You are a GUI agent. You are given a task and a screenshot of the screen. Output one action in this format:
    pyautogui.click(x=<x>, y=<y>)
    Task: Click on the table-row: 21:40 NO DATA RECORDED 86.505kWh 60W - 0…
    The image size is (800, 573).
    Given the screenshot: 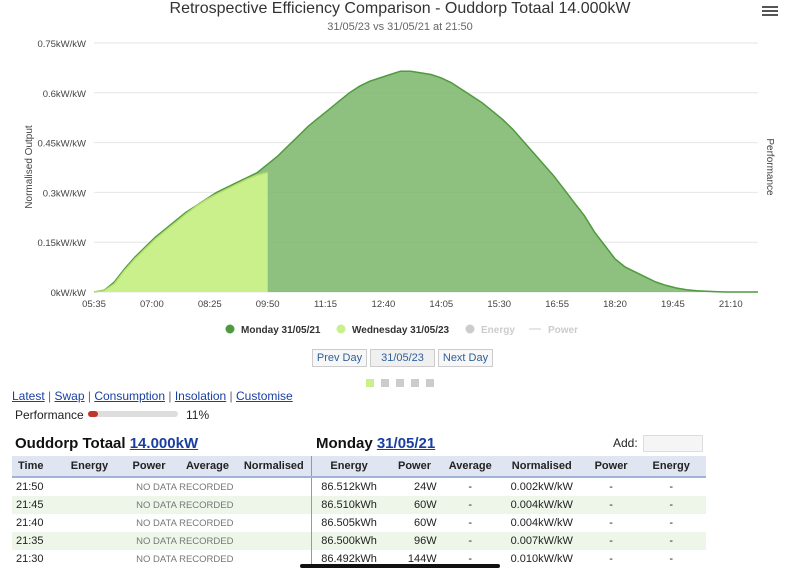 What is the action you would take?
    pyautogui.click(x=359, y=523)
    